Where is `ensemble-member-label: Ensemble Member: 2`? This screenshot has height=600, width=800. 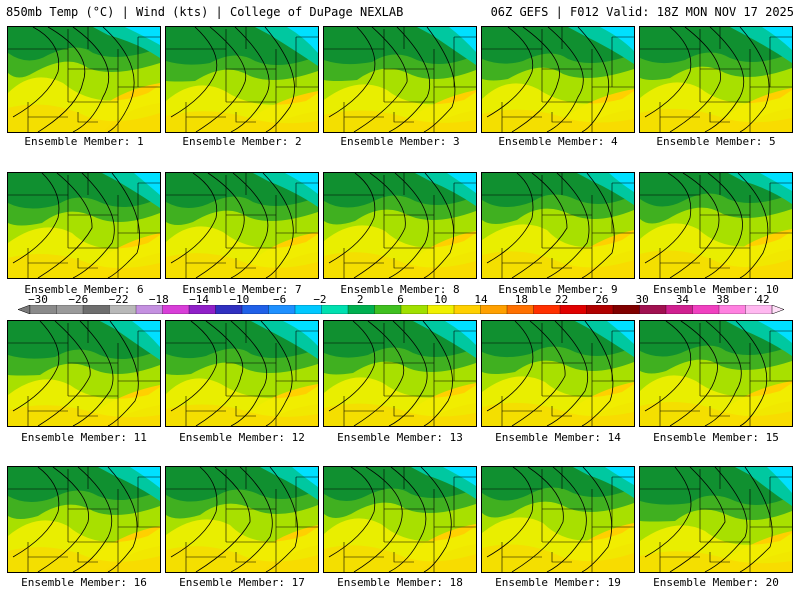 ensemble-member-label: Ensemble Member: 2 is located at coordinates (242, 141).